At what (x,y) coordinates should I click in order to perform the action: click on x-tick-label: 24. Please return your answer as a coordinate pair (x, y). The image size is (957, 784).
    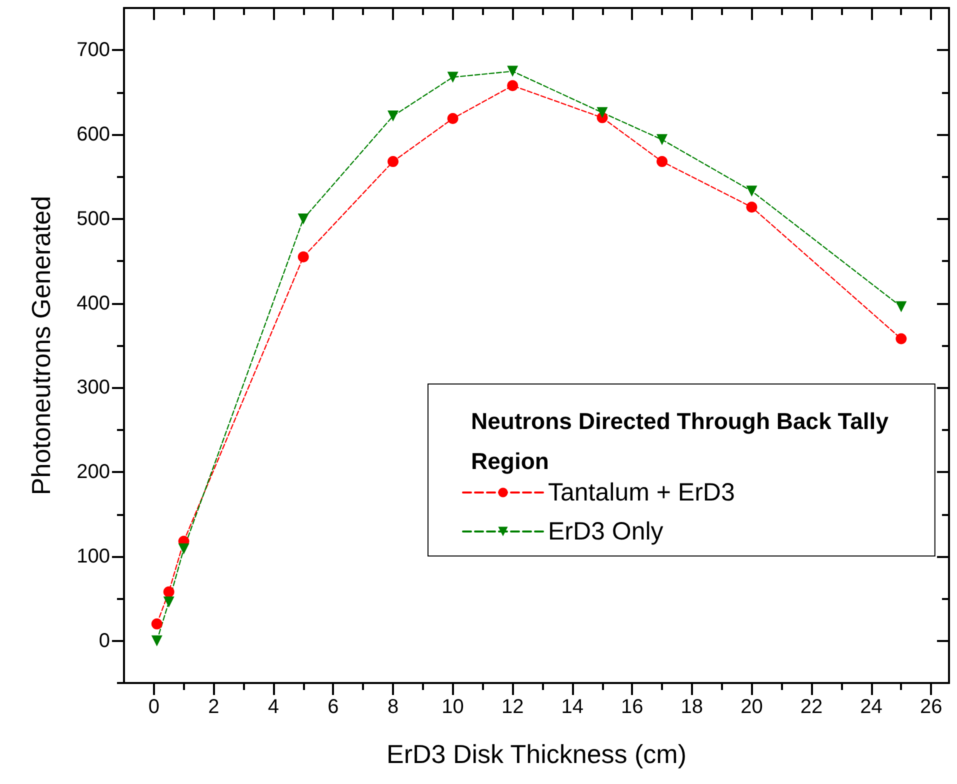
    Looking at the image, I should click on (871, 707).